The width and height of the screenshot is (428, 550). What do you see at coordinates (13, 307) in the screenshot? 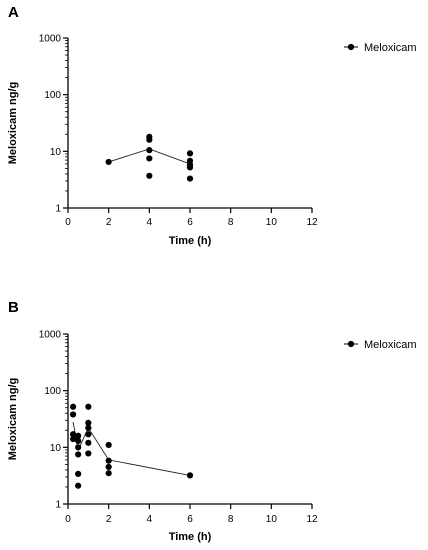
I see `panel-letter-b: B` at bounding box center [13, 307].